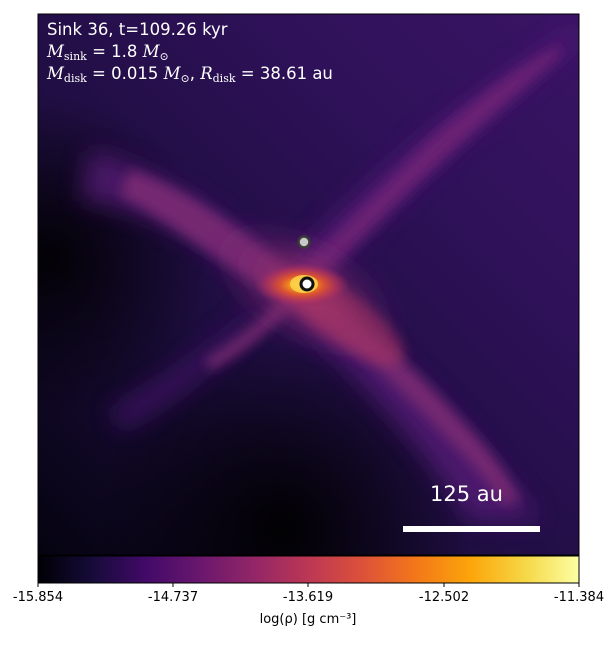  Describe the element at coordinates (173, 597) in the screenshot. I see `colorbar-tick-label: -14.737` at that location.